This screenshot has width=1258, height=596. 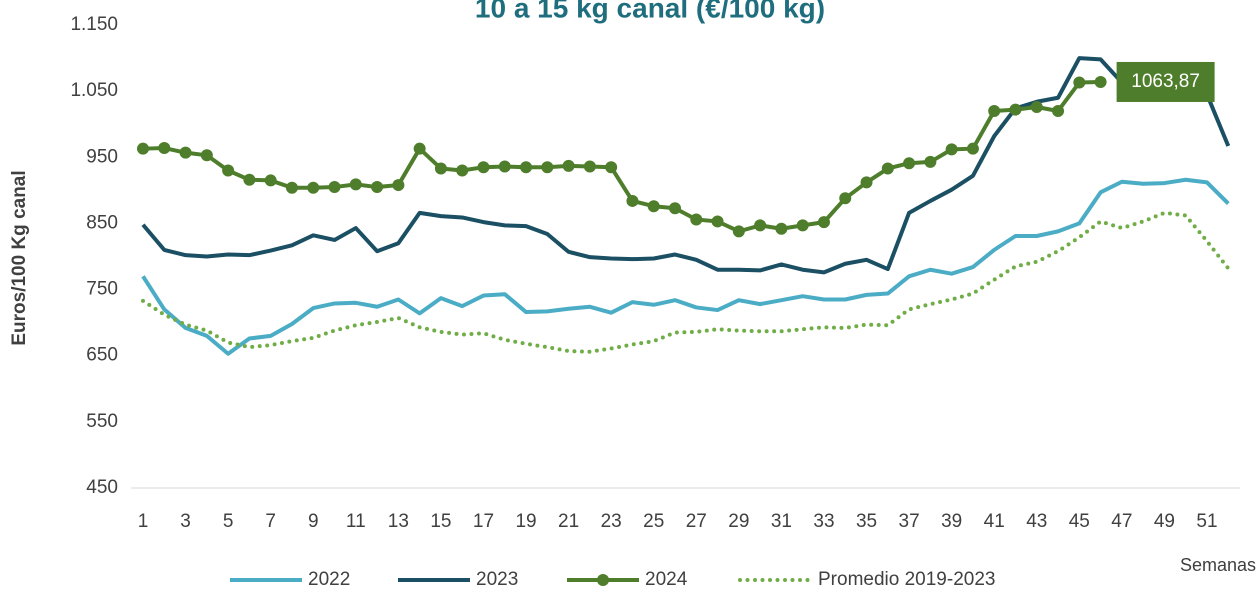 I want to click on x-tick-label: 35, so click(x=866, y=521).